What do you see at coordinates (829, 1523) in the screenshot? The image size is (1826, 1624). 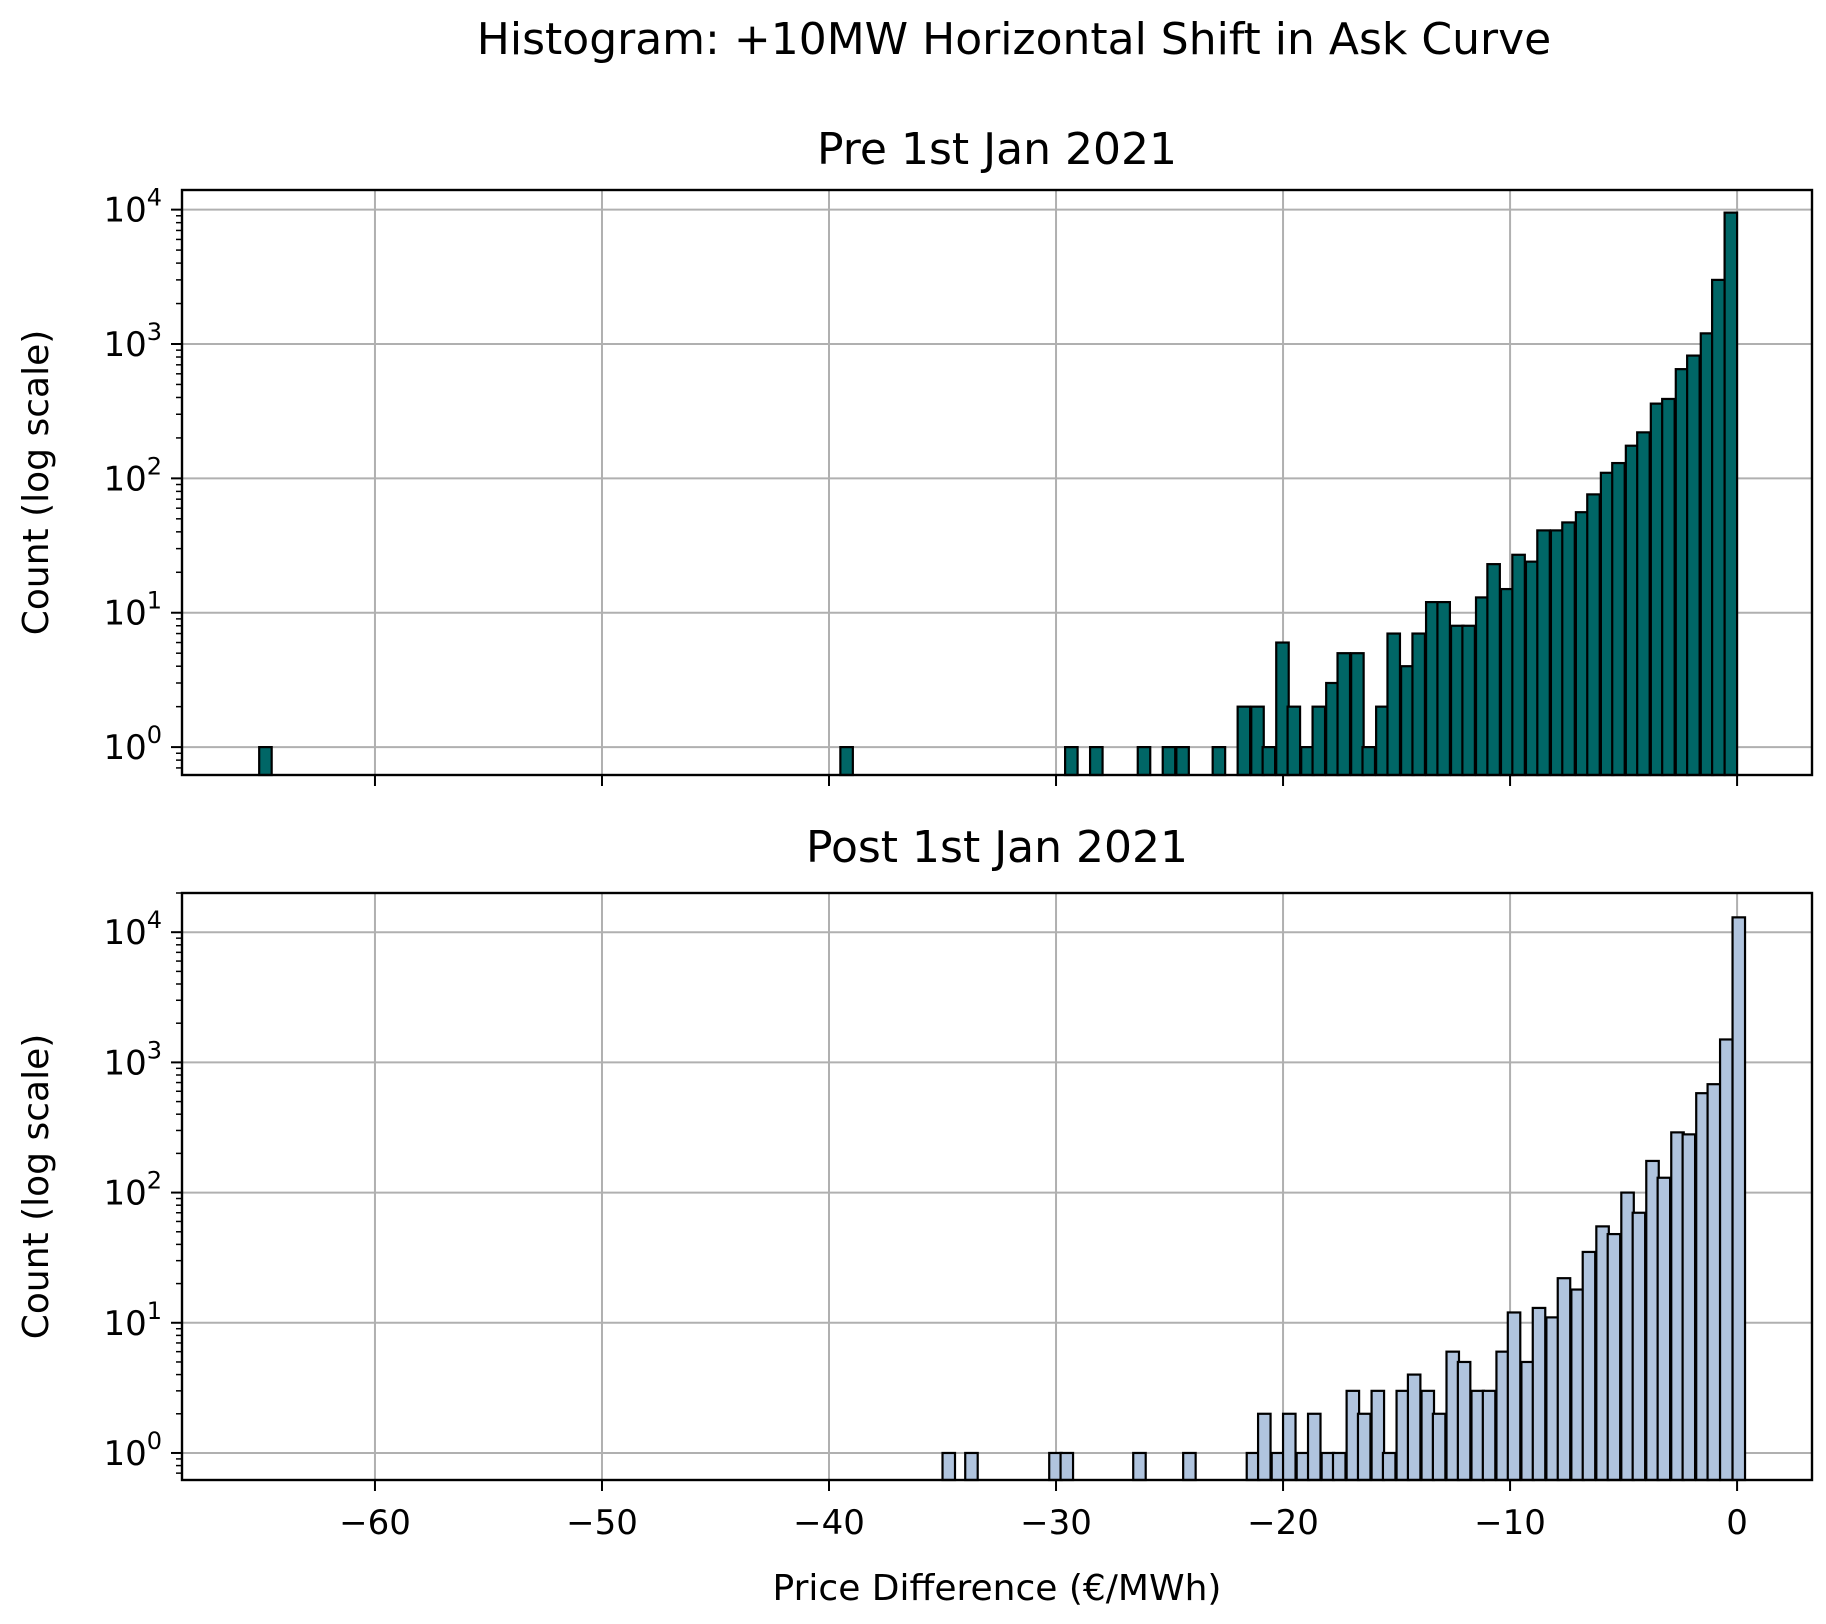 I see `x-tick-label-post-2: −40` at bounding box center [829, 1523].